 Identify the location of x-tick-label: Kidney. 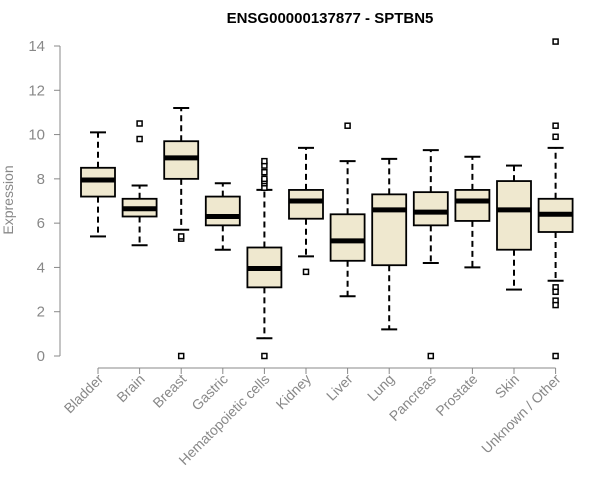
(294, 392).